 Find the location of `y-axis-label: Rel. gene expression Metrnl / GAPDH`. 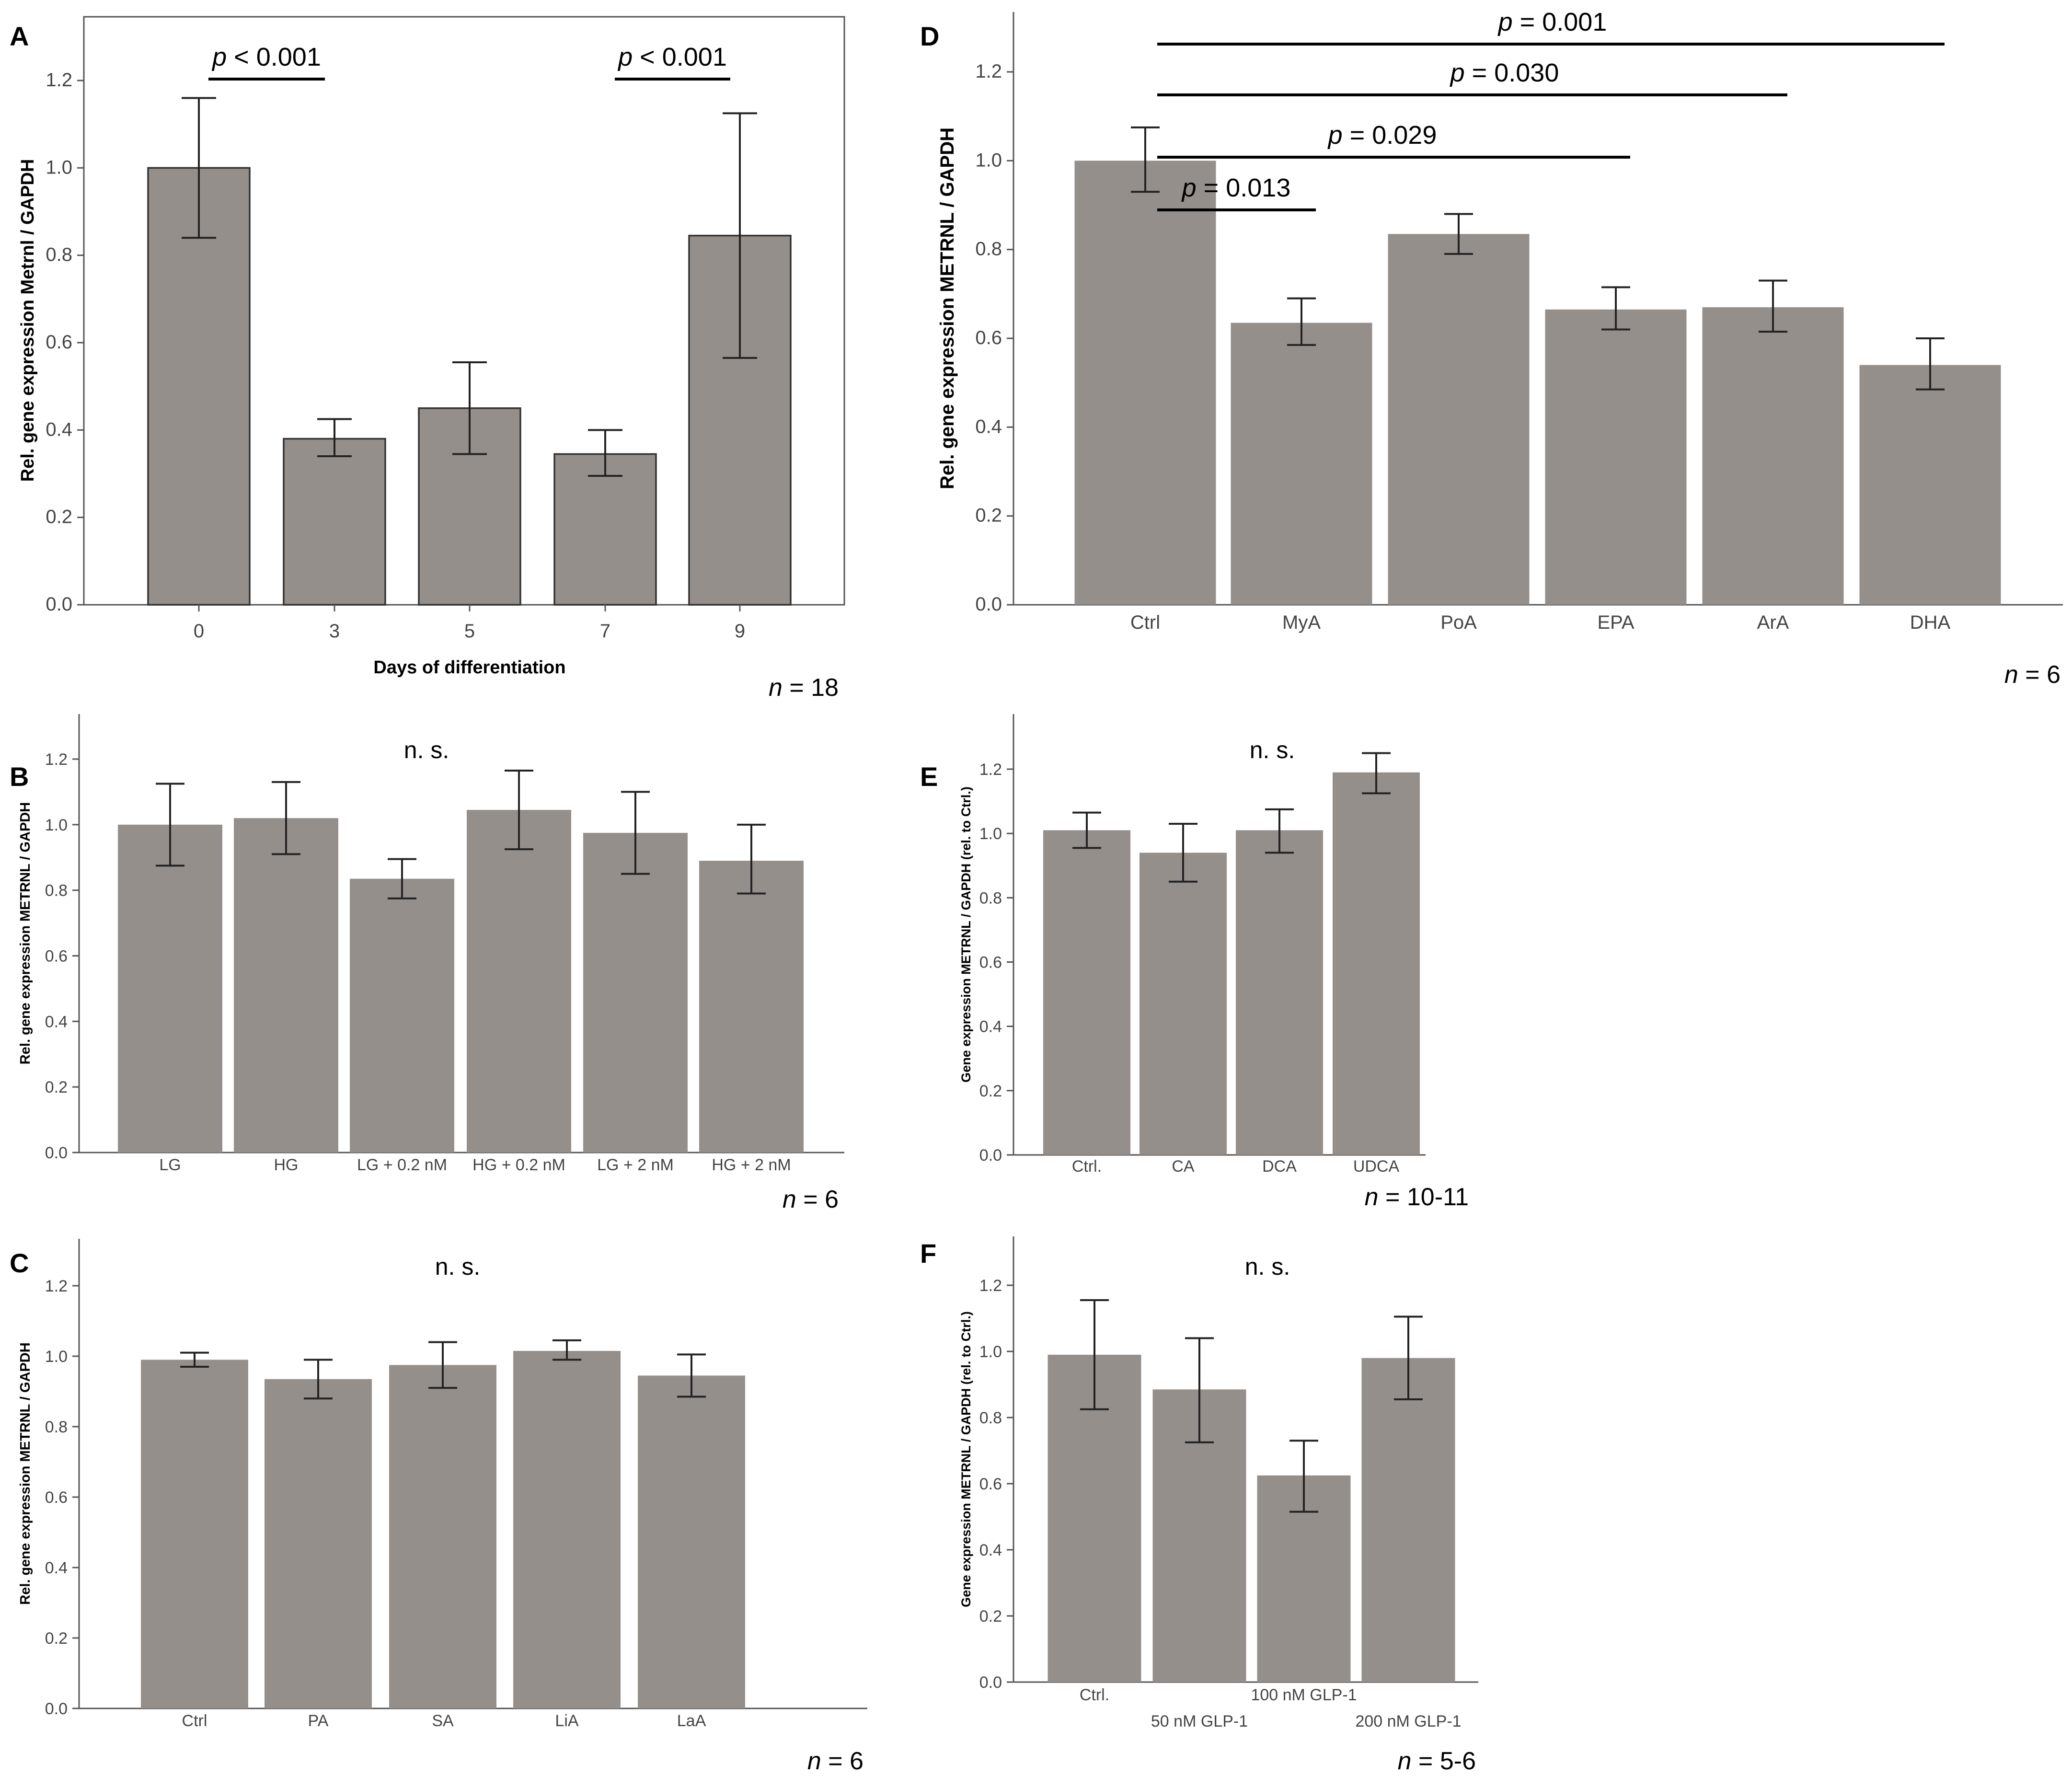

y-axis-label: Rel. gene expression Metrnl / GAPDH is located at coordinates (28, 320).